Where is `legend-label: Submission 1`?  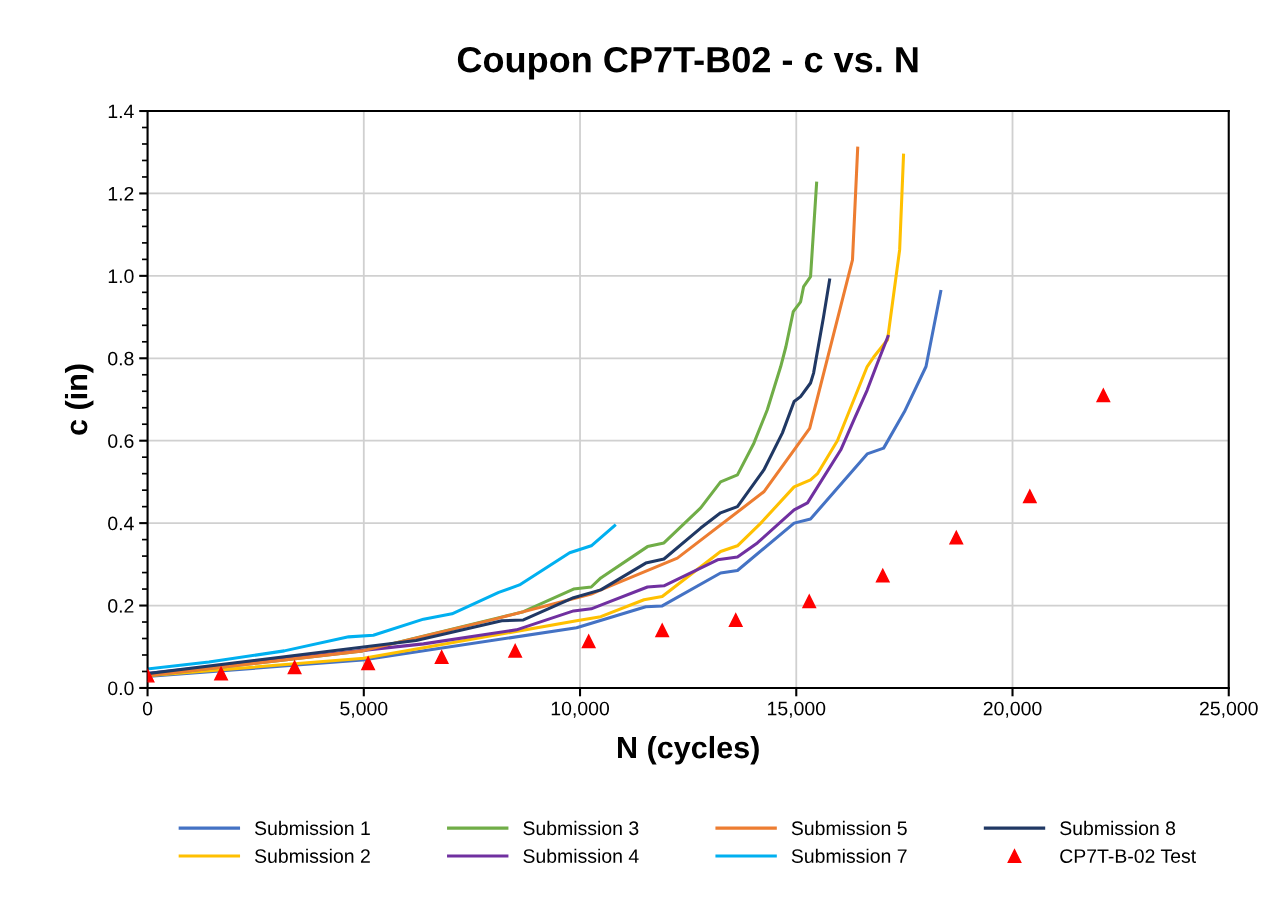 legend-label: Submission 1 is located at coordinates (312, 828).